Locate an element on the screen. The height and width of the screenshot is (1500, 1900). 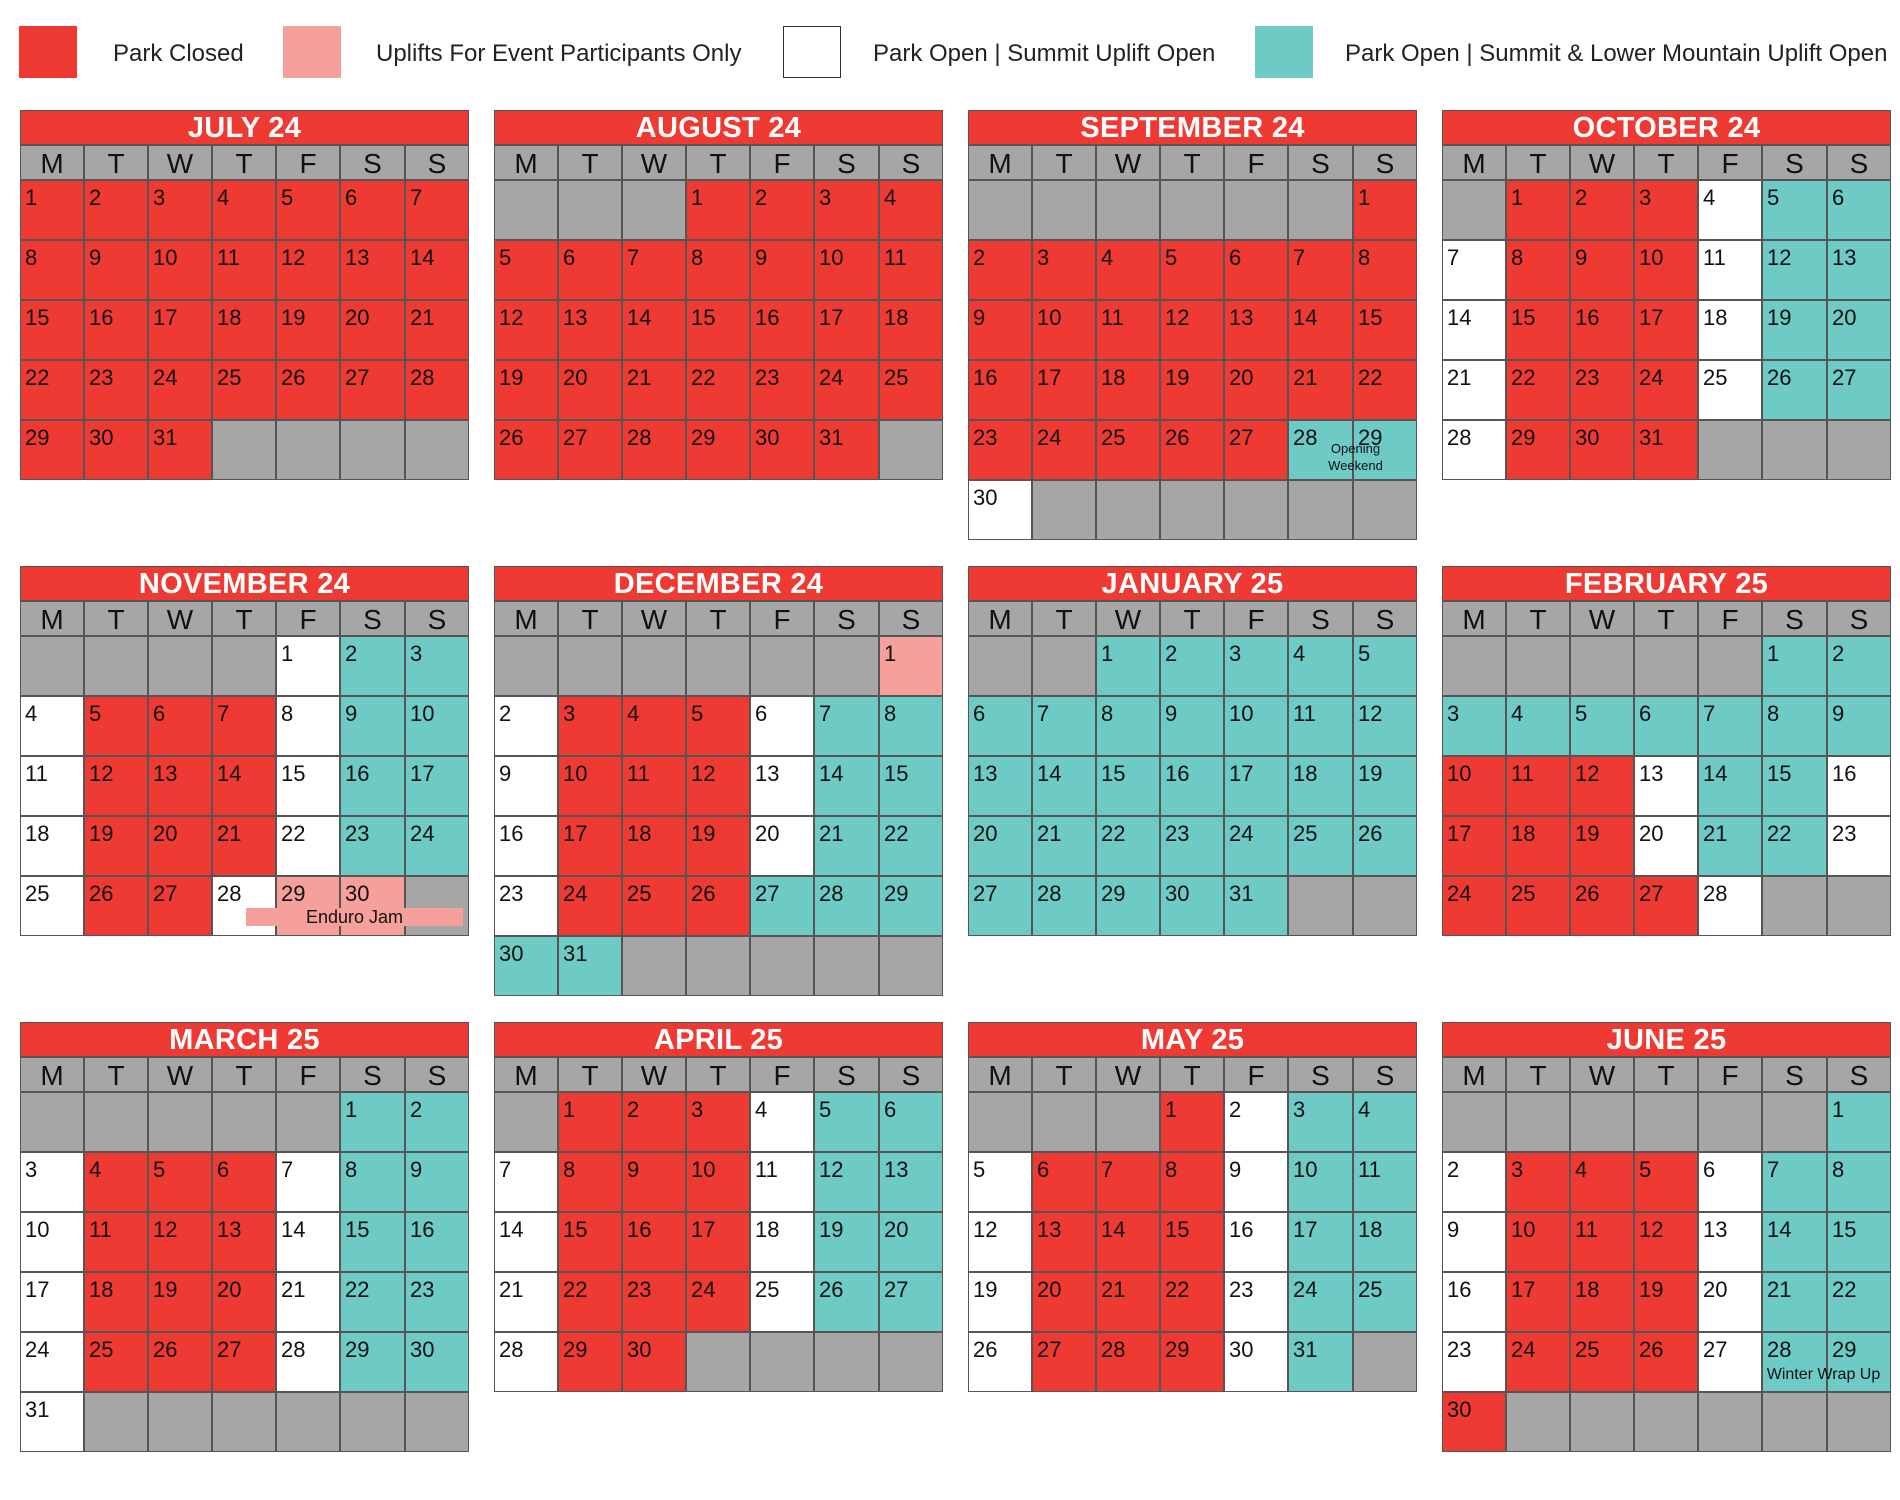
day-number: 17 is located at coordinates (165, 317).